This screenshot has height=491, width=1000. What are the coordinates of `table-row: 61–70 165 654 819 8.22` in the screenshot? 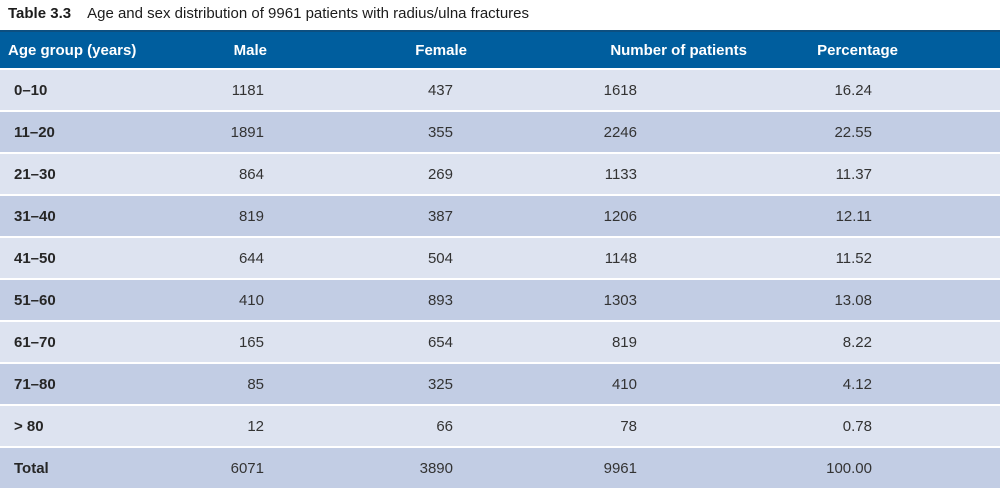 It's located at (500, 342).